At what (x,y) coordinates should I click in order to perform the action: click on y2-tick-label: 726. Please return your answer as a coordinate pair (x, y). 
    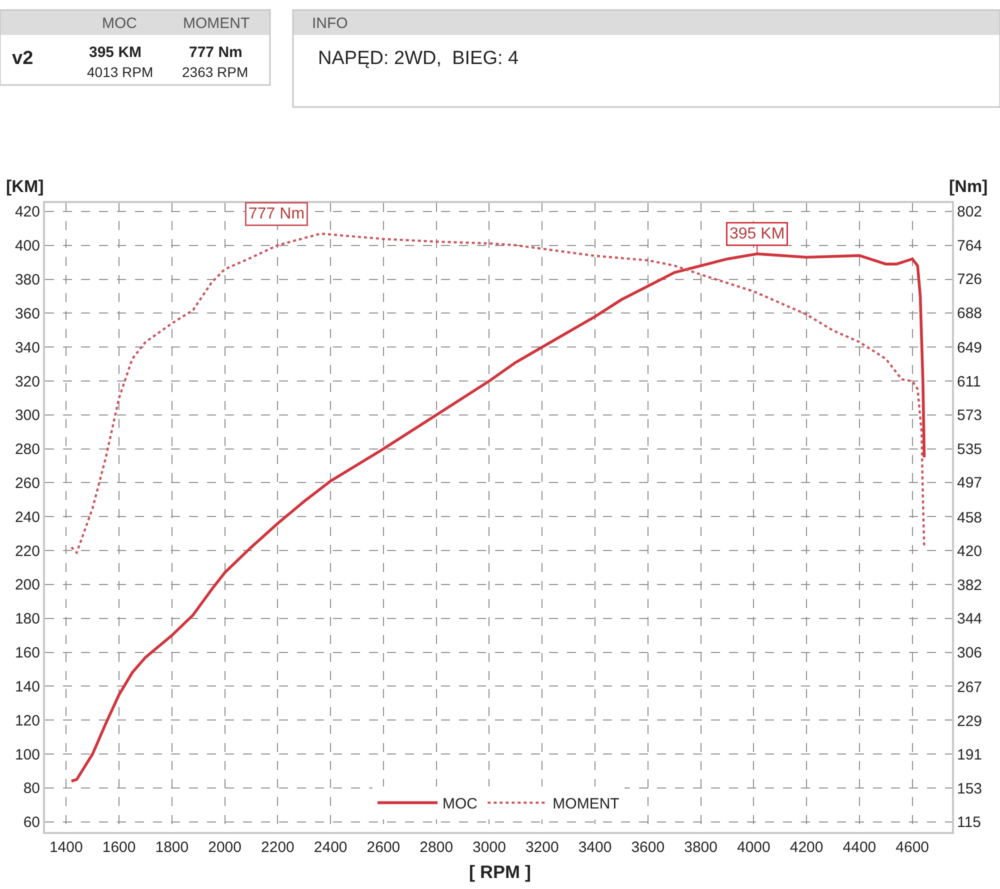
    Looking at the image, I should click on (969, 279).